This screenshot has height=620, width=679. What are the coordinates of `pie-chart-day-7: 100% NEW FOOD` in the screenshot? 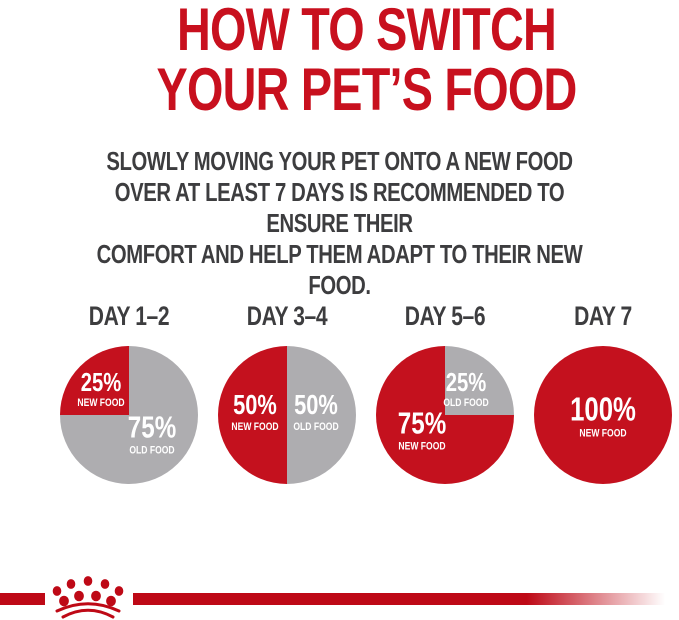 It's located at (603, 415).